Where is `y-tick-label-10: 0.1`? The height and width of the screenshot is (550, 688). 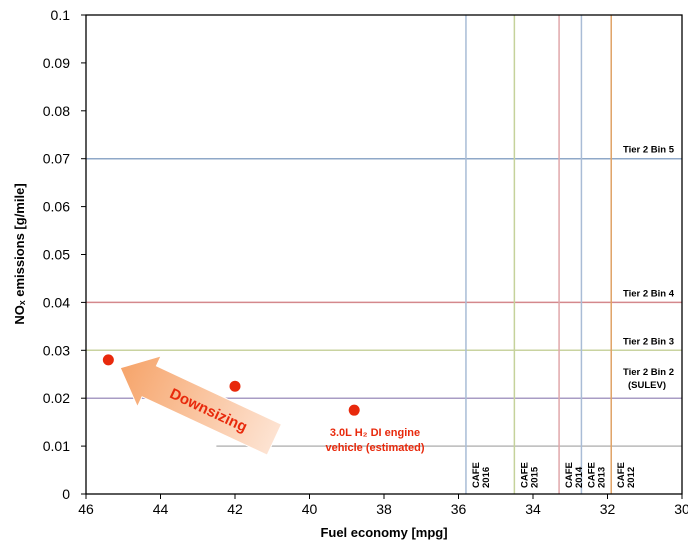
y-tick-label-10: 0.1 is located at coordinates (61, 15).